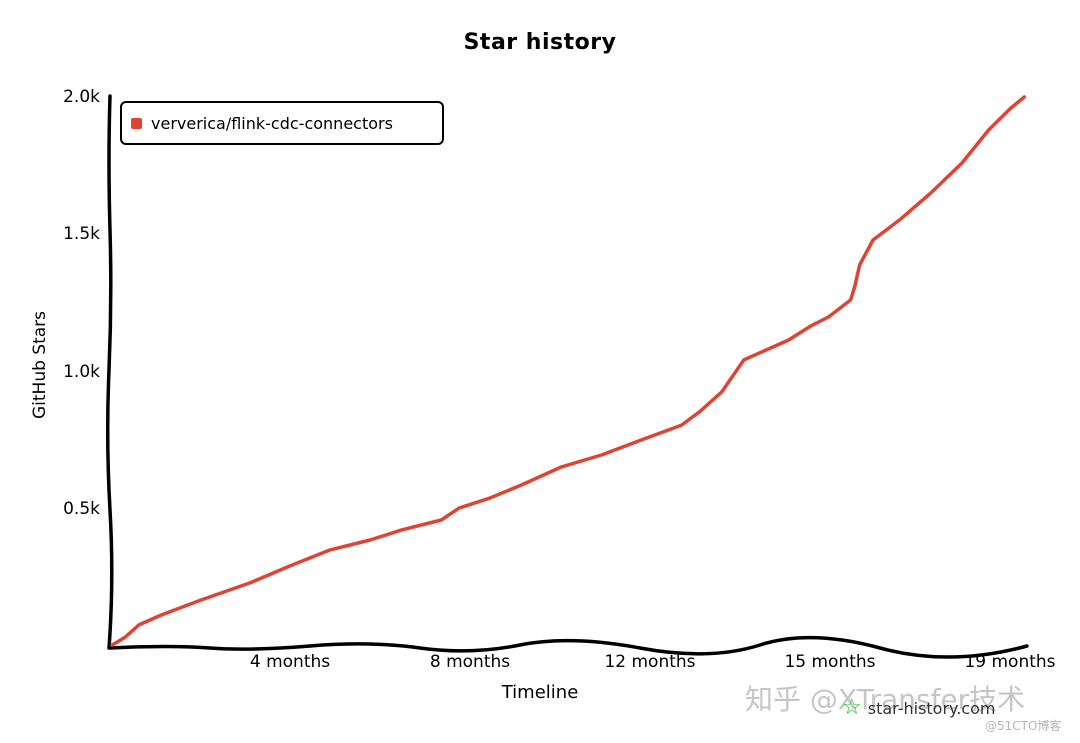 The width and height of the screenshot is (1080, 743). I want to click on credit-text: star-history.com, so click(931, 708).